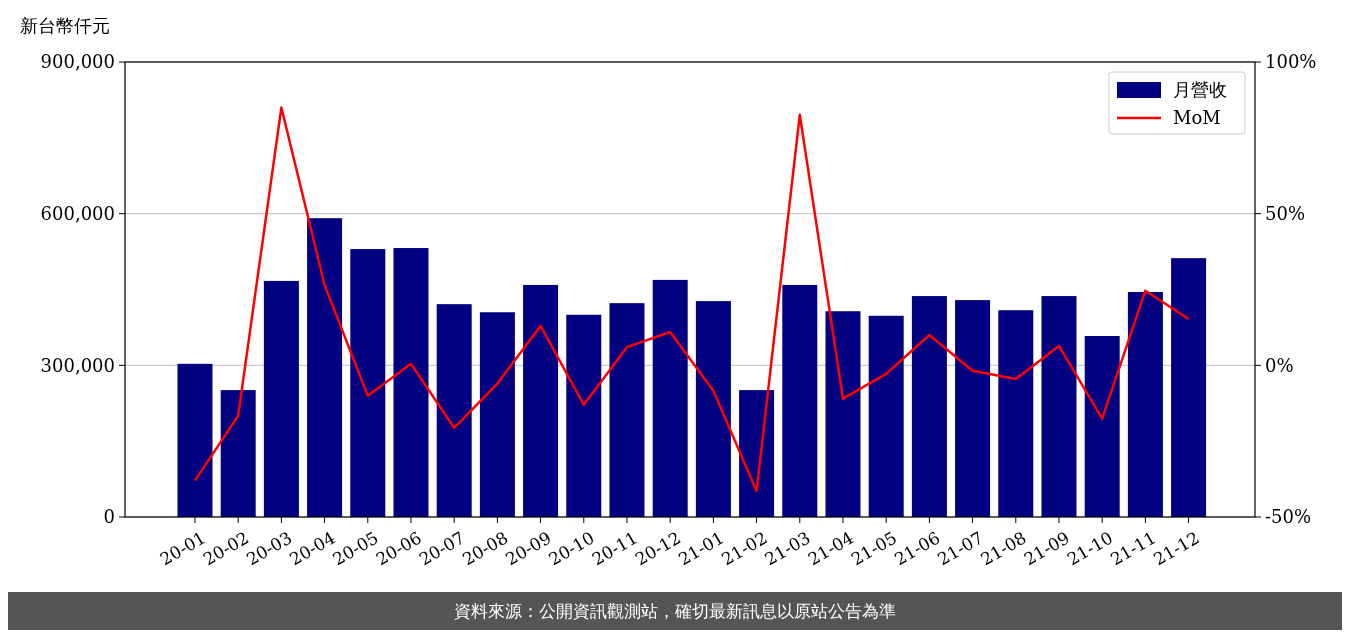 Image resolution: width=1350 pixels, height=638 pixels. I want to click on source-note: 資料來源：公開資訊觀測站，確切最新訊息以原站公告為準, so click(675, 610).